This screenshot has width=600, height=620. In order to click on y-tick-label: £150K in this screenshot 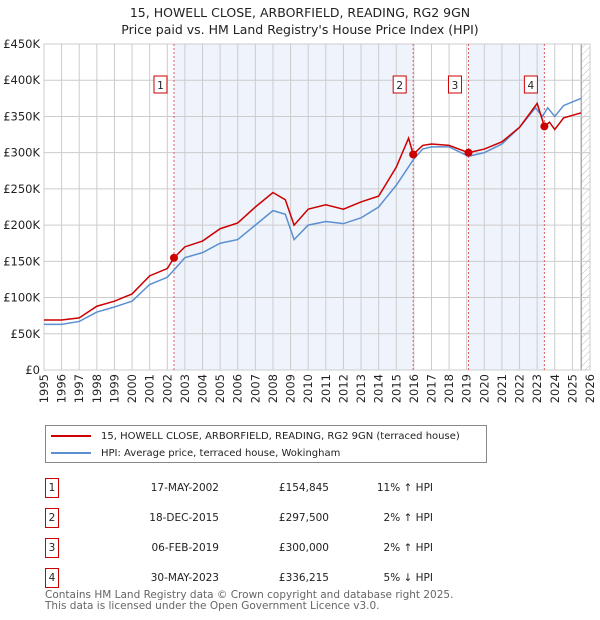, I will do `click(21, 261)`.